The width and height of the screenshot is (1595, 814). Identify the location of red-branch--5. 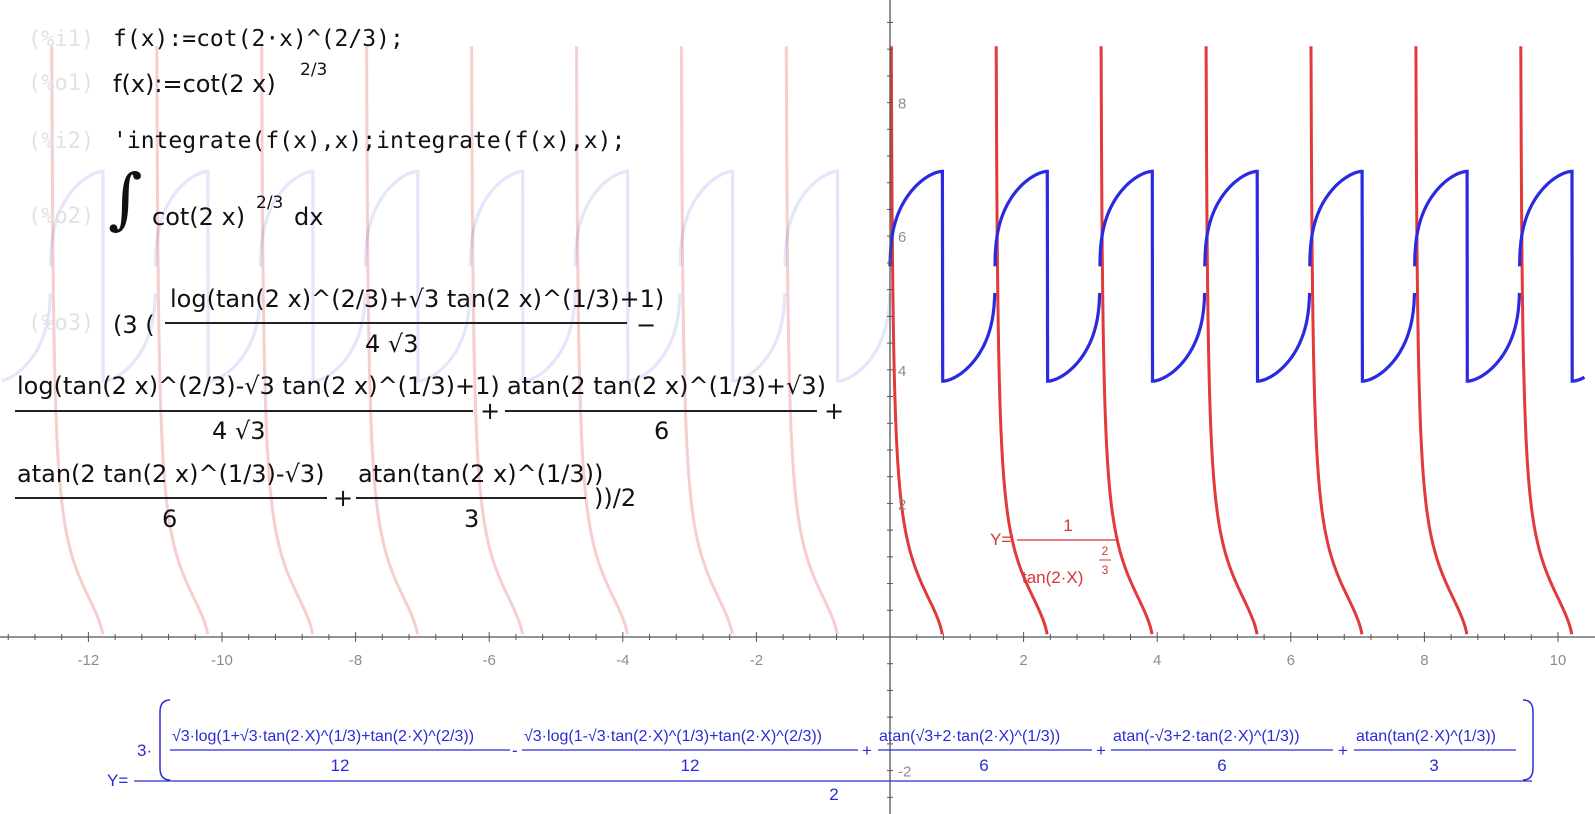
(392, 340).